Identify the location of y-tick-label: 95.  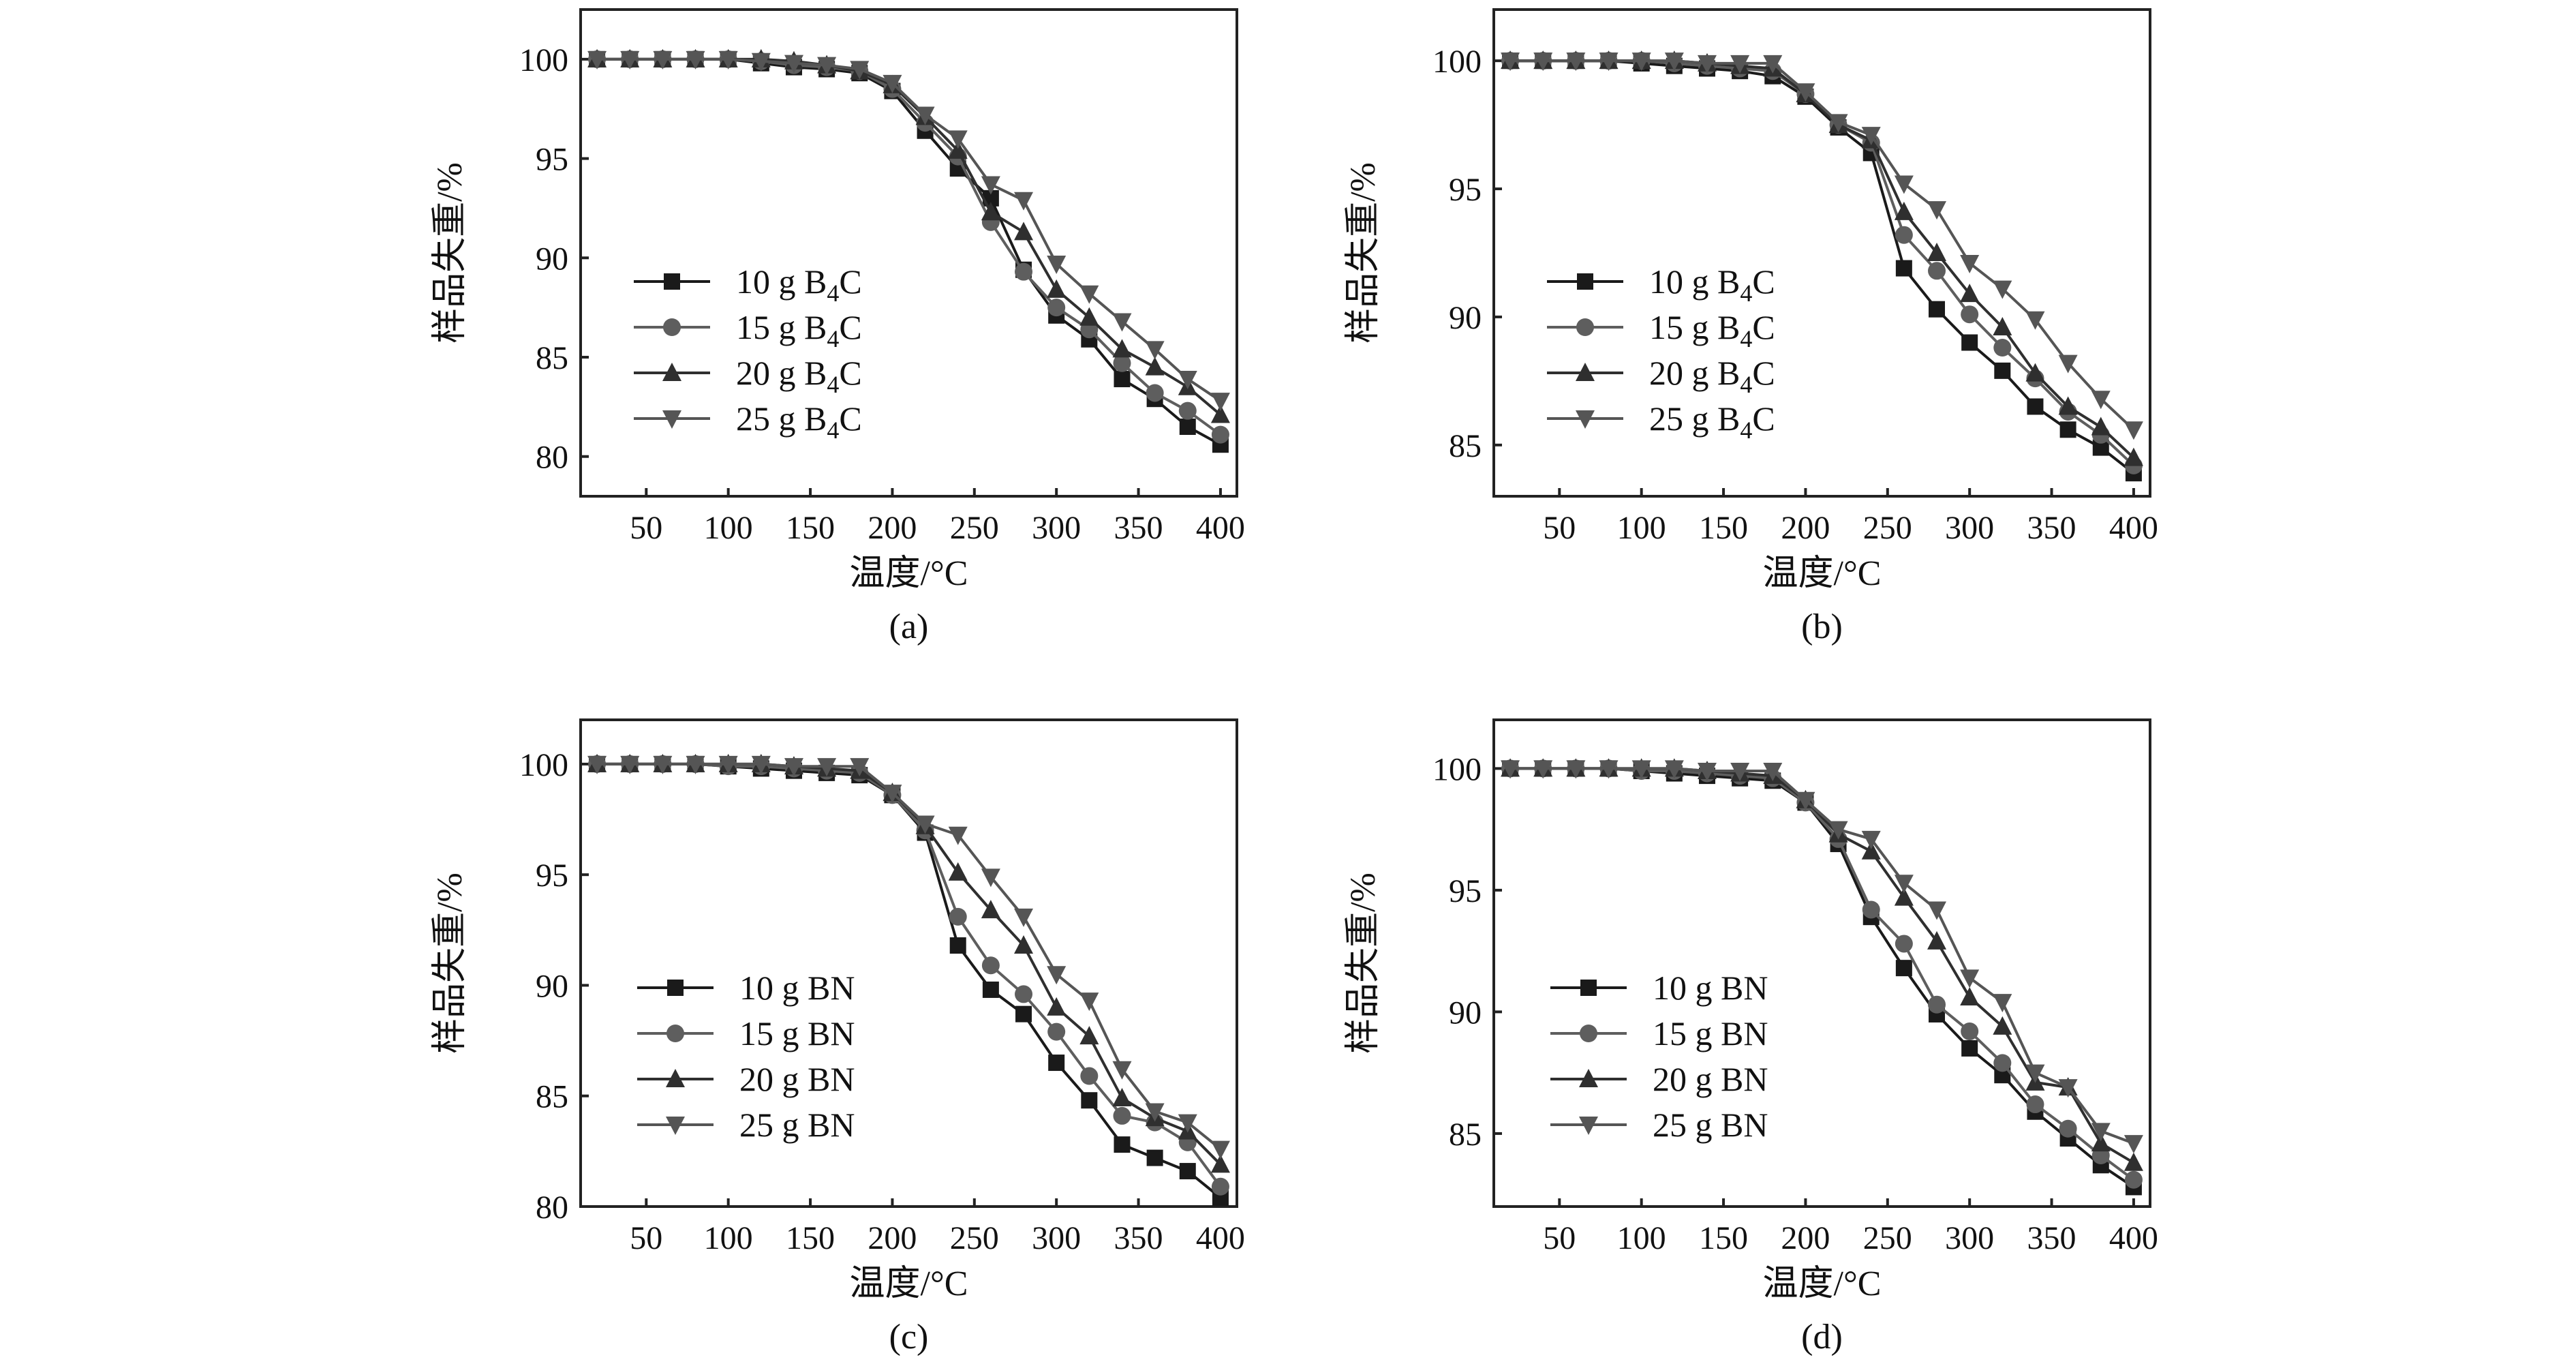
(1466, 190).